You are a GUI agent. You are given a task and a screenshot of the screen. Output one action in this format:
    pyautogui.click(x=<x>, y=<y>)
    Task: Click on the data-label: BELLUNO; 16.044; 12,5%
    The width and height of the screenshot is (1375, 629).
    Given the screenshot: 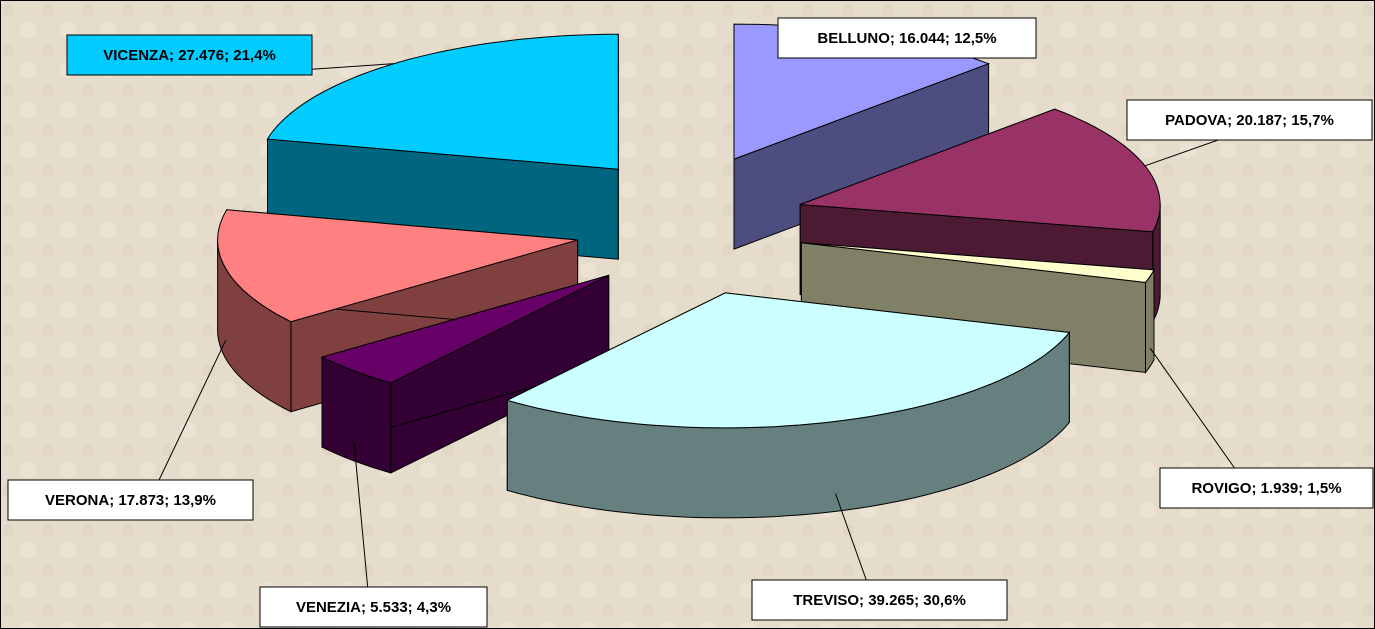 What is the action you would take?
    pyautogui.click(x=906, y=38)
    